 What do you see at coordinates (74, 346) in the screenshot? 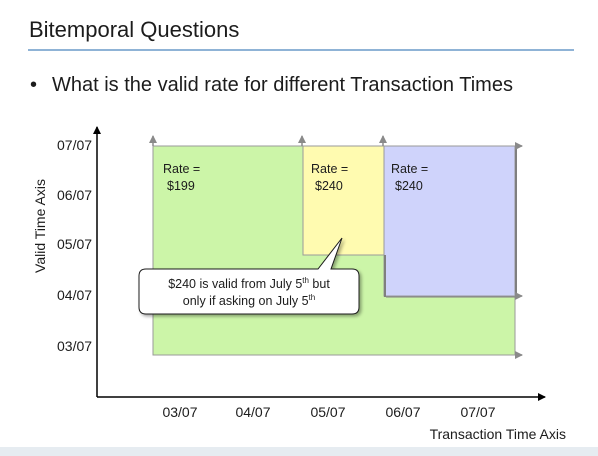
I see `y-tick-label: 03/07` at bounding box center [74, 346].